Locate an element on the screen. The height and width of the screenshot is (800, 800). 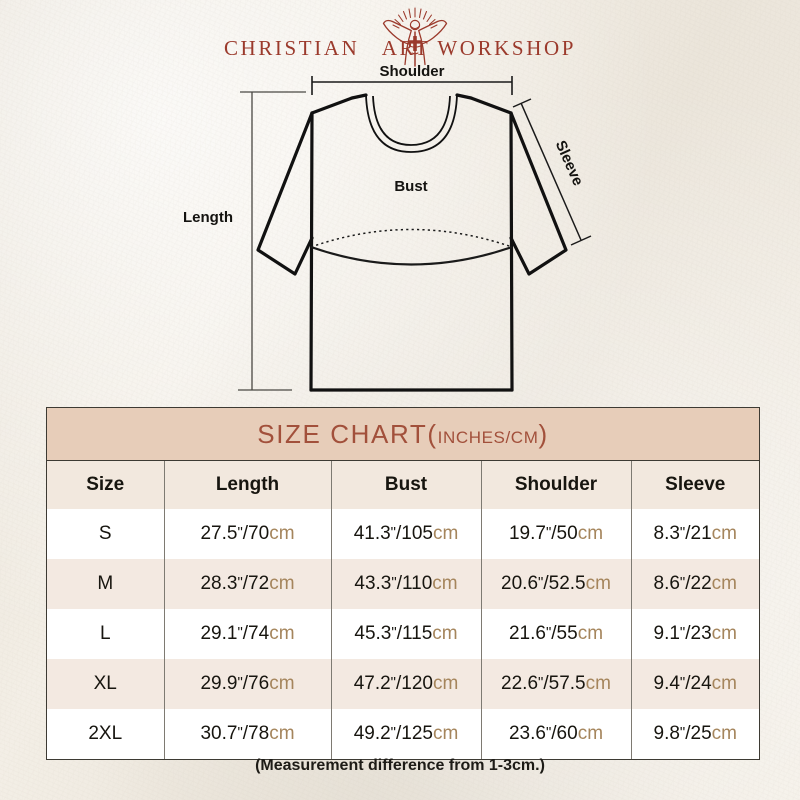
bust-ellipse-bottom is located at coordinates (411, 255).